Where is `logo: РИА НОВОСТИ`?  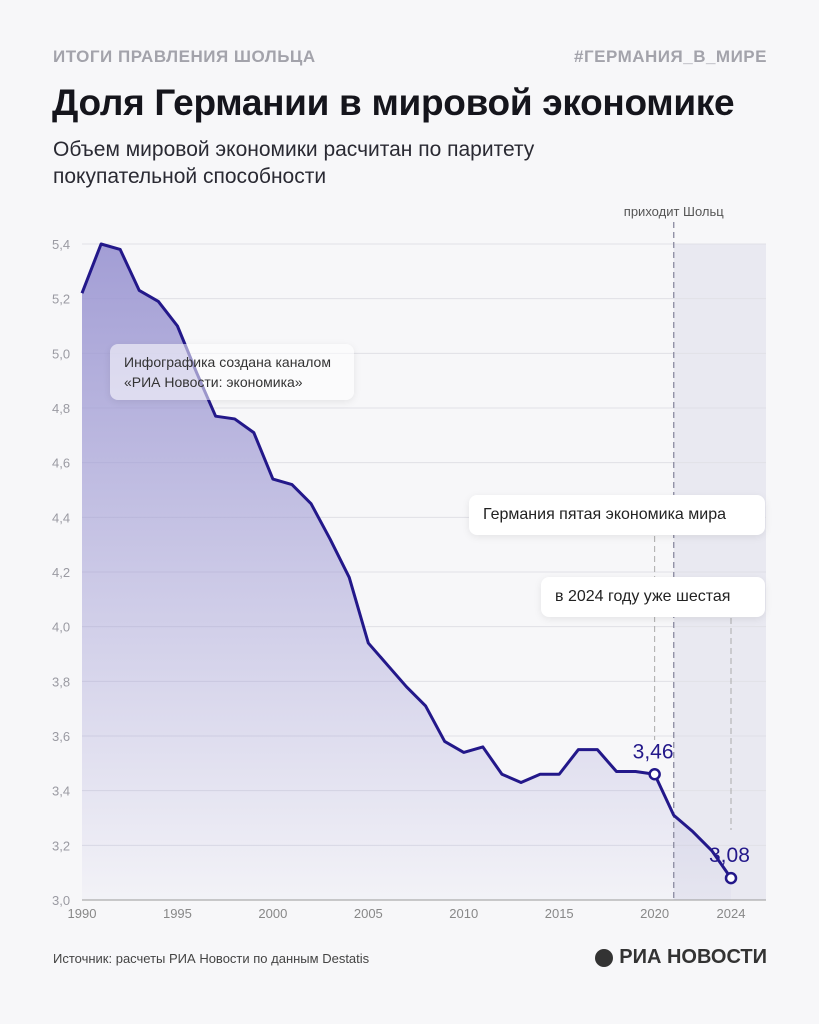
logo: РИА НОВОСТИ is located at coordinates (681, 957).